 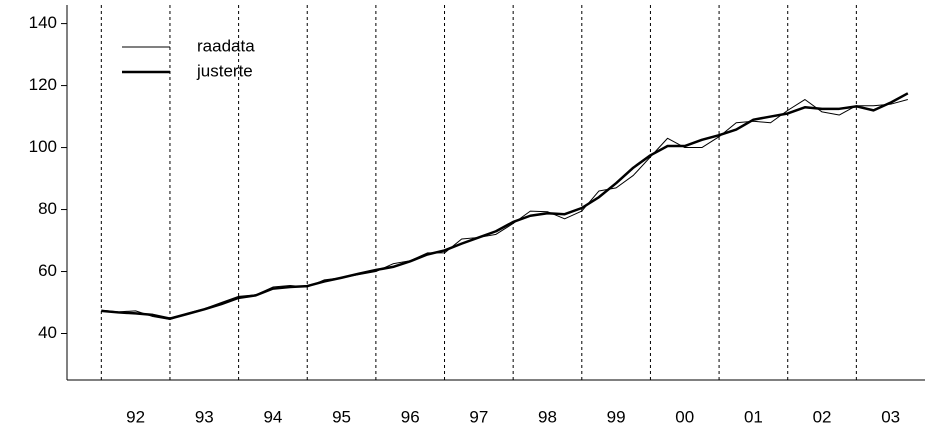 What do you see at coordinates (822, 416) in the screenshot?
I see `x-tick-label: 02` at bounding box center [822, 416].